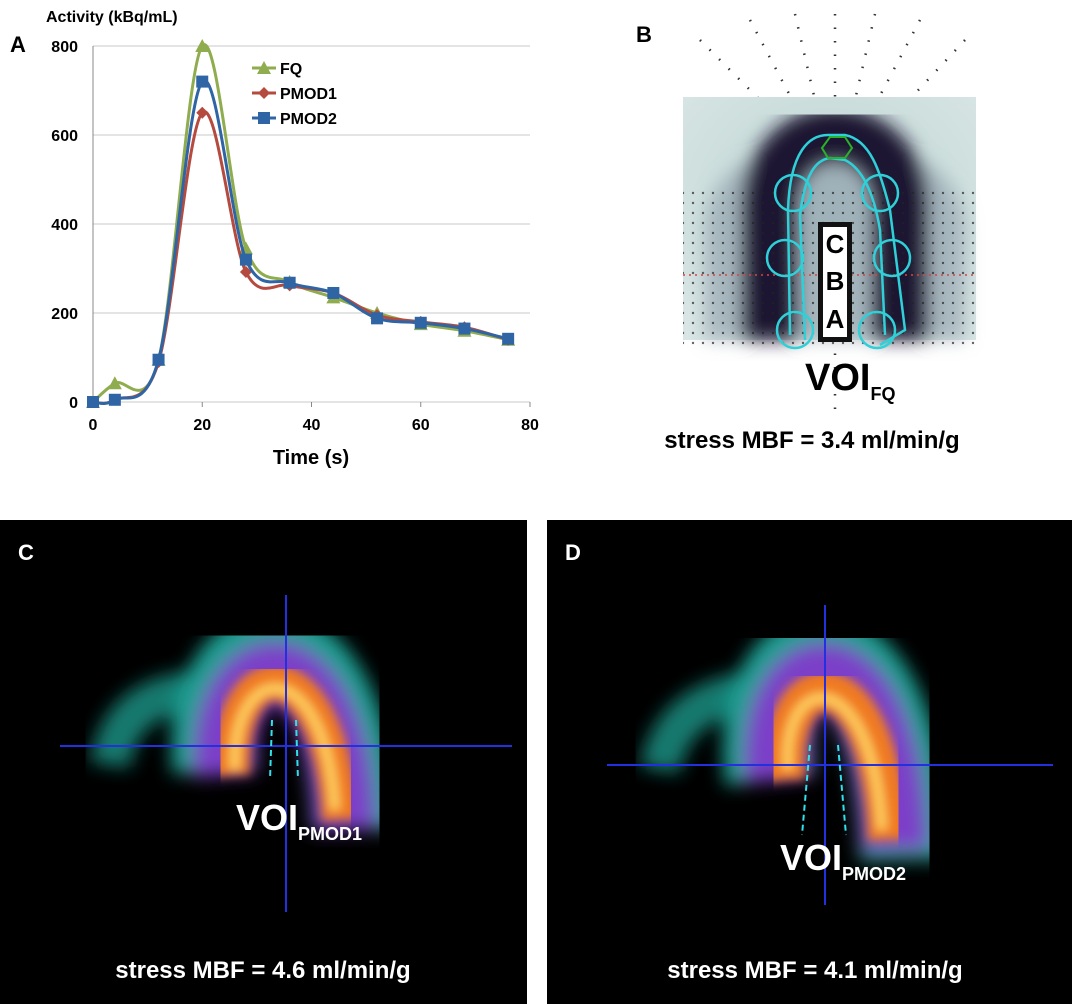  I want to click on legend-label: PMOD1, so click(308, 94).